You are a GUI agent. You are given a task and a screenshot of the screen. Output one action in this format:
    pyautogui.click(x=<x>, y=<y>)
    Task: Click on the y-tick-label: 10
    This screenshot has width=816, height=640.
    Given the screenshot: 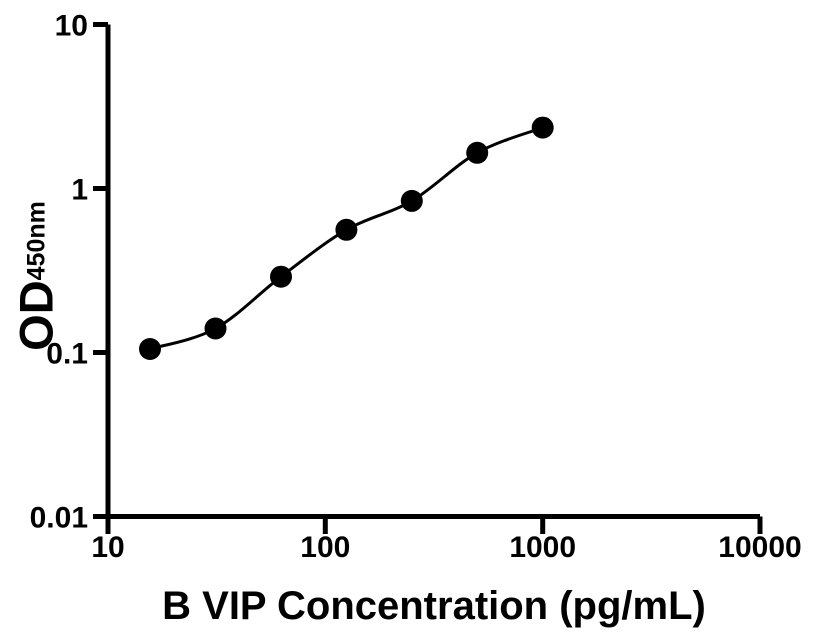 What is the action you would take?
    pyautogui.click(x=71, y=26)
    